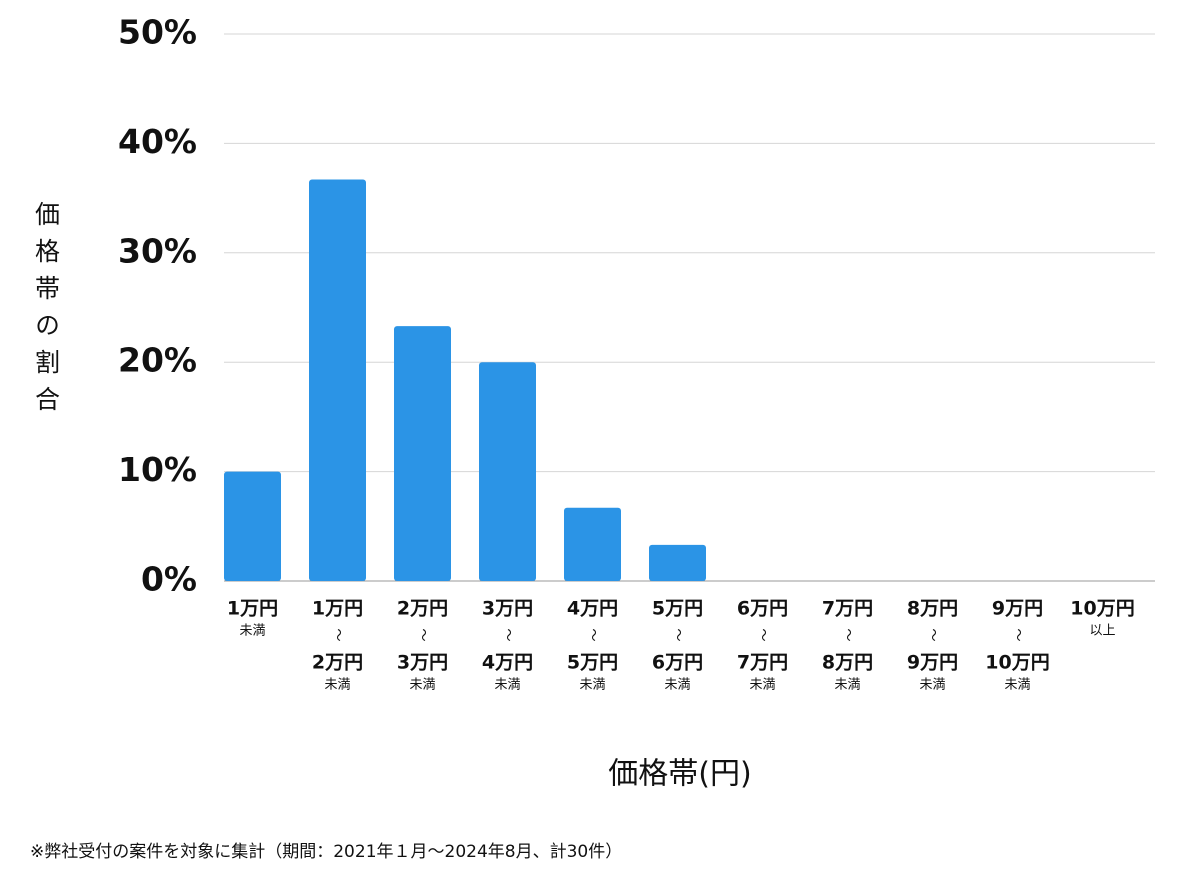  What do you see at coordinates (46, 312) in the screenshot?
I see `y-axis-title: 価格帯の割合` at bounding box center [46, 312].